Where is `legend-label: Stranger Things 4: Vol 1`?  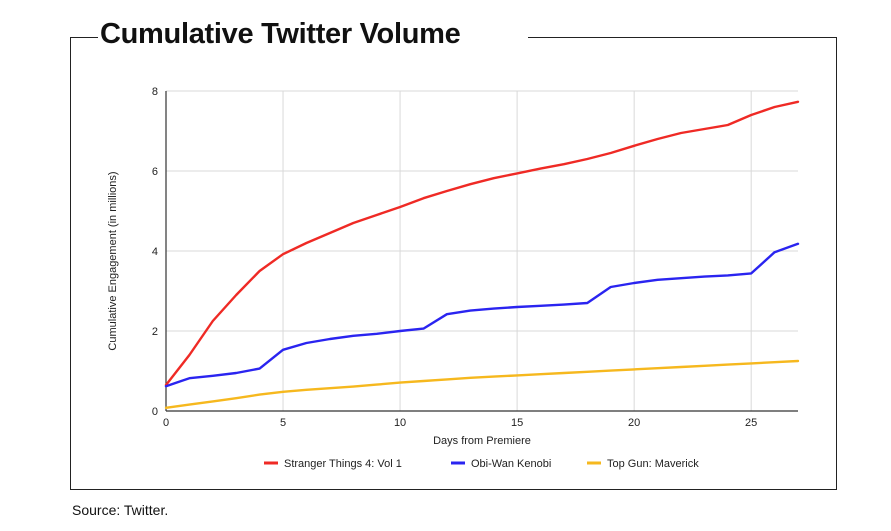
legend-label: Stranger Things 4: Vol 1 is located at coordinates (343, 464).